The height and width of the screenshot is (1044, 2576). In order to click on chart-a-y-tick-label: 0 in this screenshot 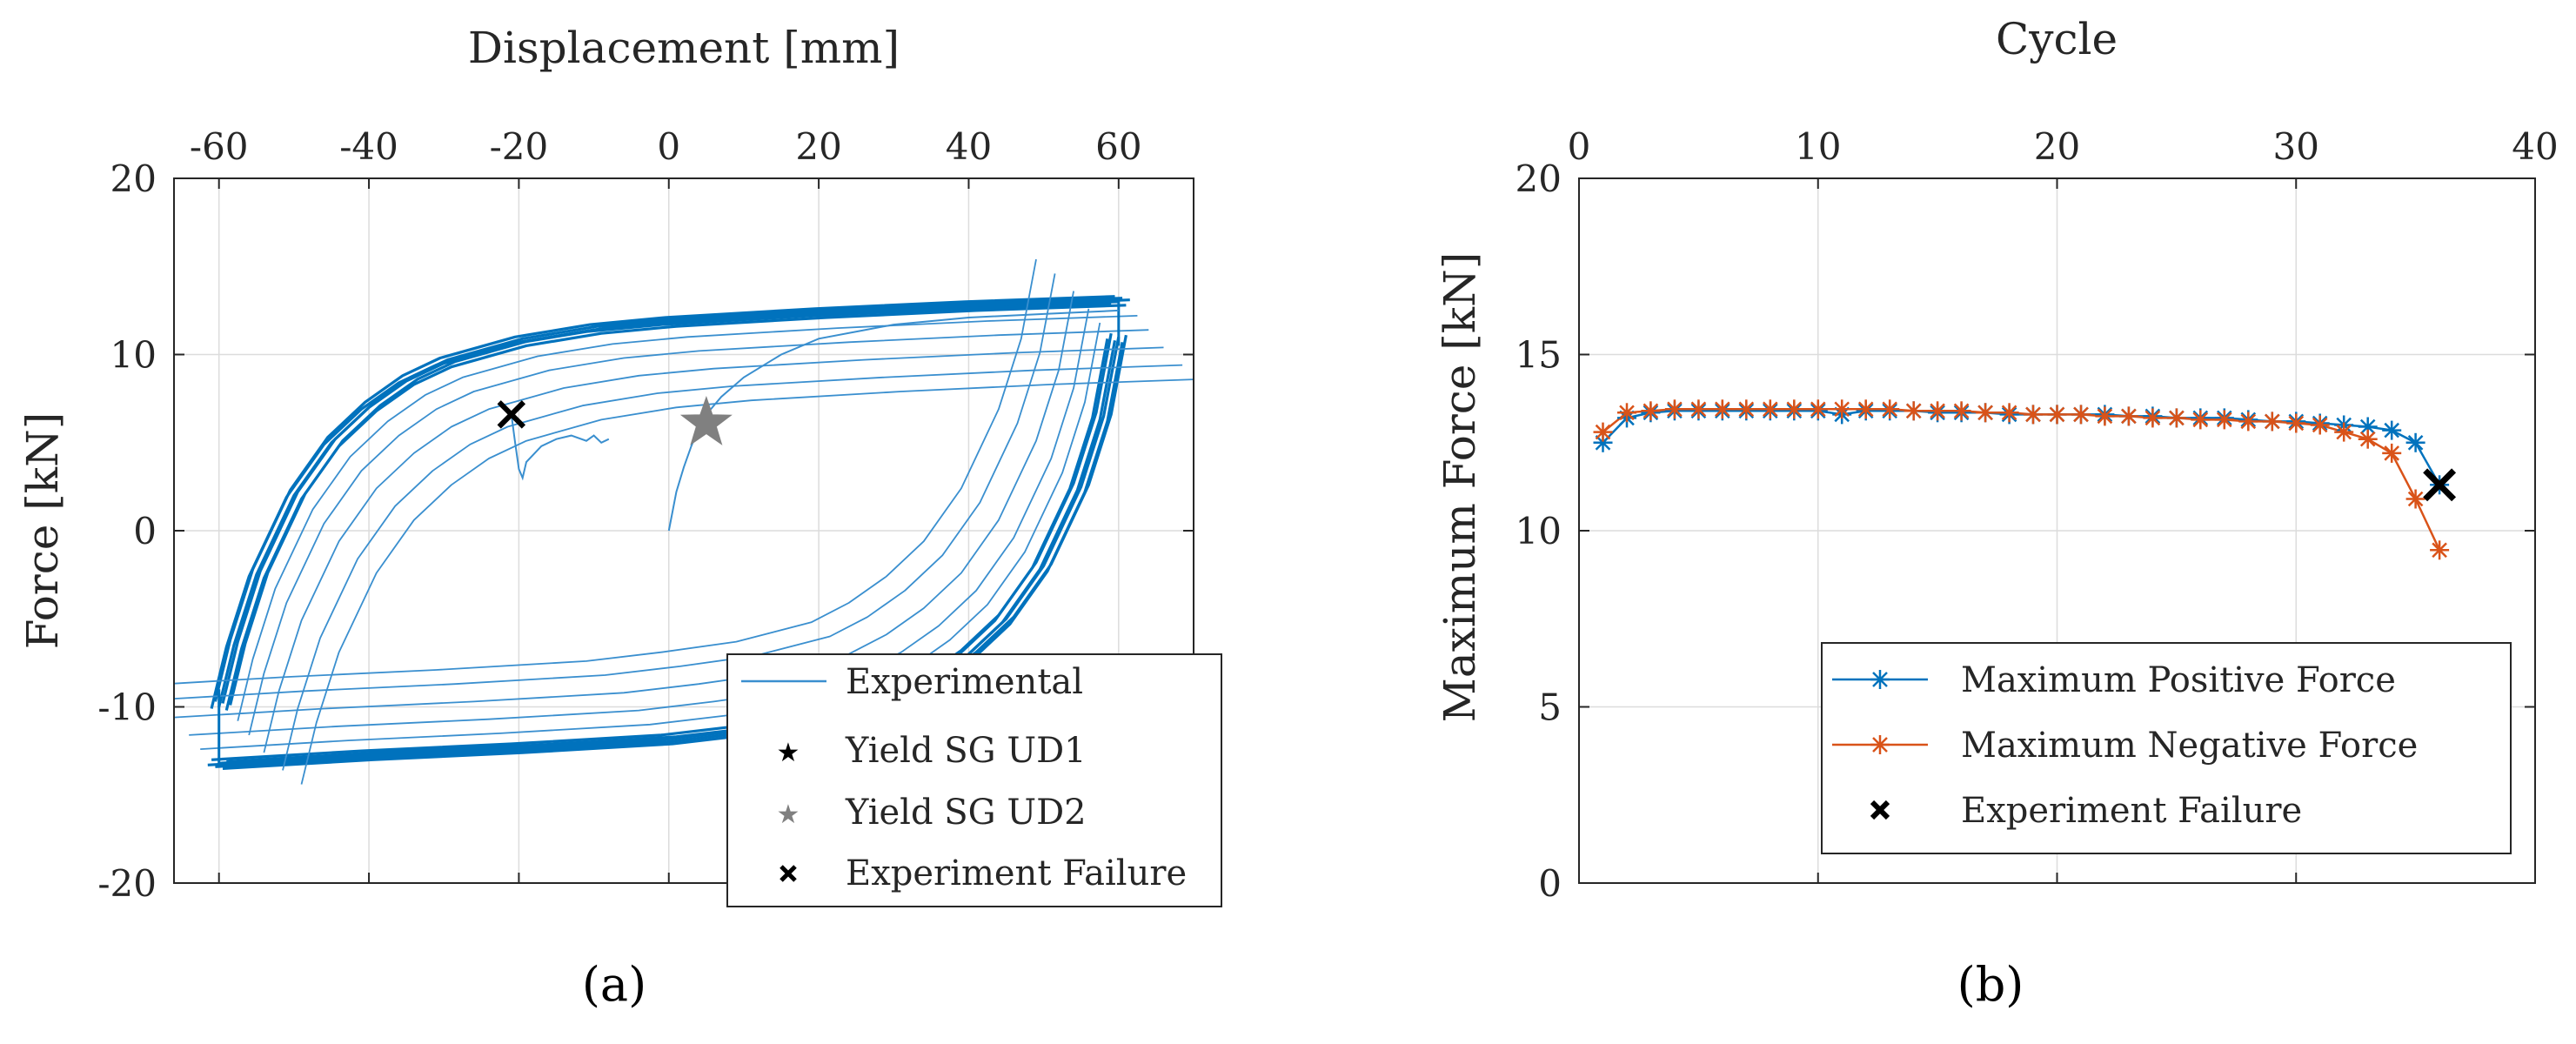, I will do `click(145, 531)`.